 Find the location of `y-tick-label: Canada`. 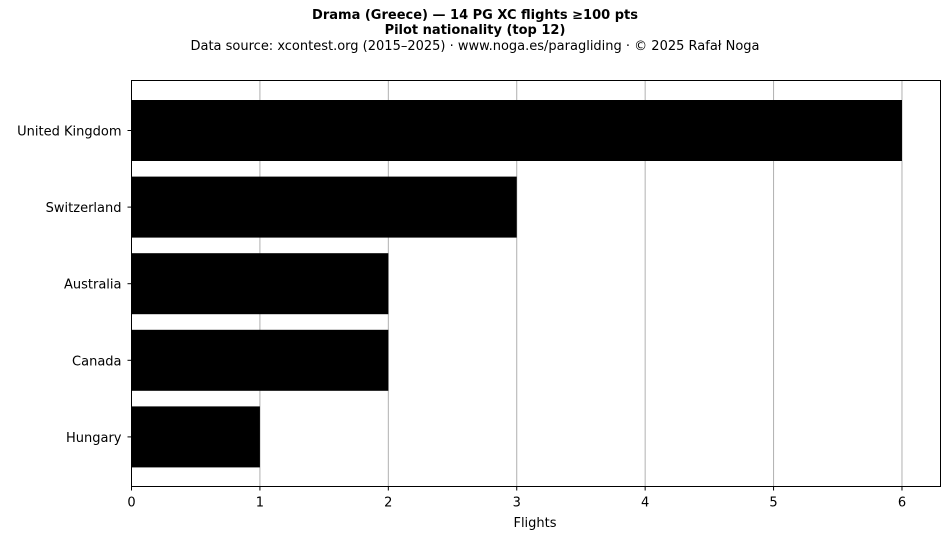

y-tick-label: Canada is located at coordinates (96, 361).